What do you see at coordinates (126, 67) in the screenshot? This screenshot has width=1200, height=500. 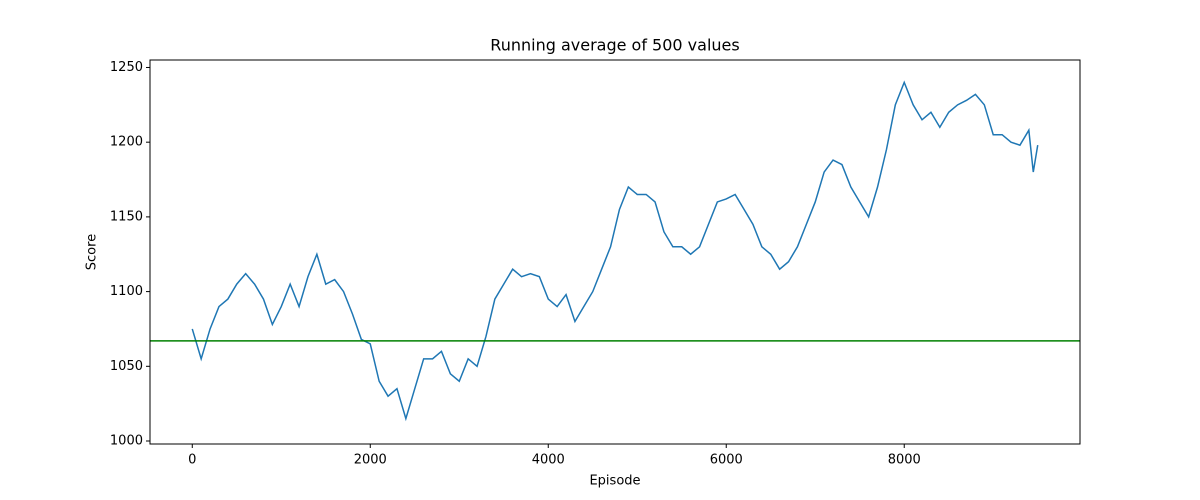 I see `y-tick-label: 1250` at bounding box center [126, 67].